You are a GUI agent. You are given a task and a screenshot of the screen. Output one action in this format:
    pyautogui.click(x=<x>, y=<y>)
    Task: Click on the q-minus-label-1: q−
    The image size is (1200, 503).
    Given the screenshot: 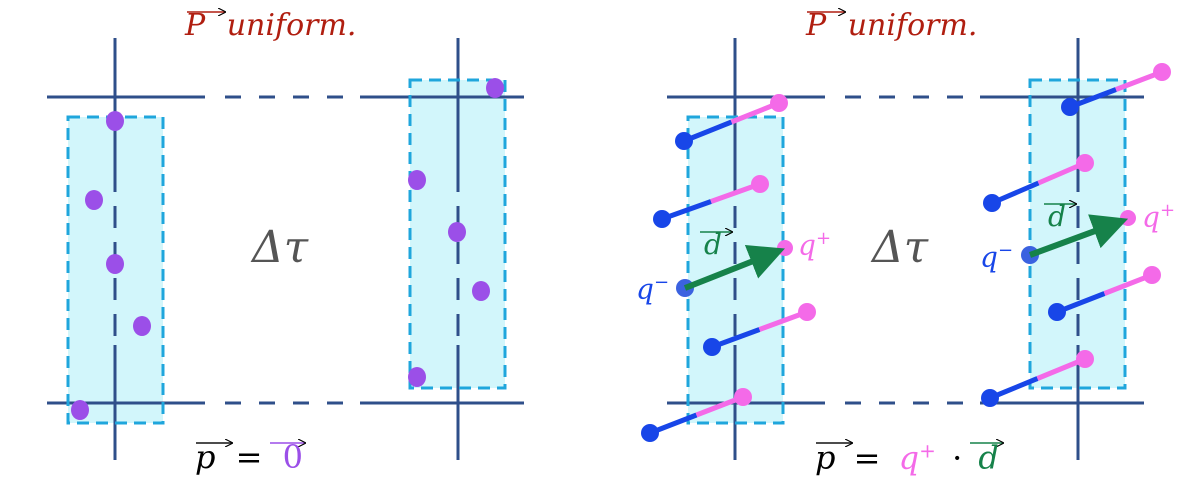 What is the action you would take?
    pyautogui.click(x=652, y=288)
    